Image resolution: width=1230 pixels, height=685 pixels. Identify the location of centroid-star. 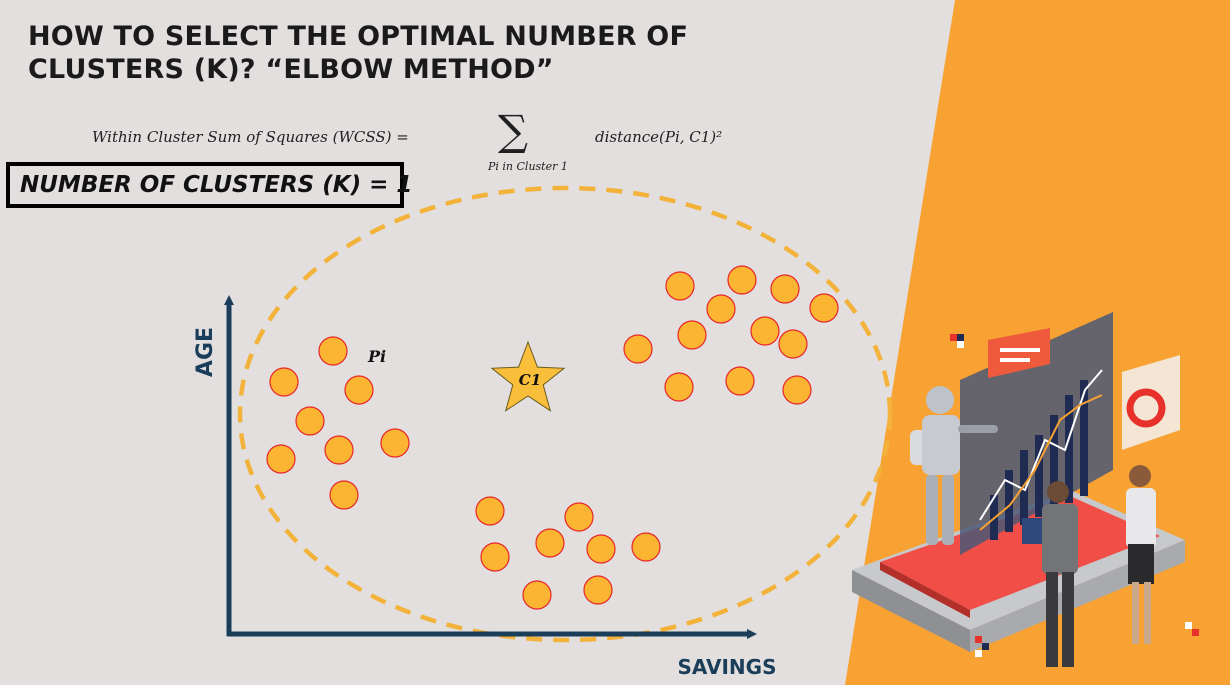
(528, 376).